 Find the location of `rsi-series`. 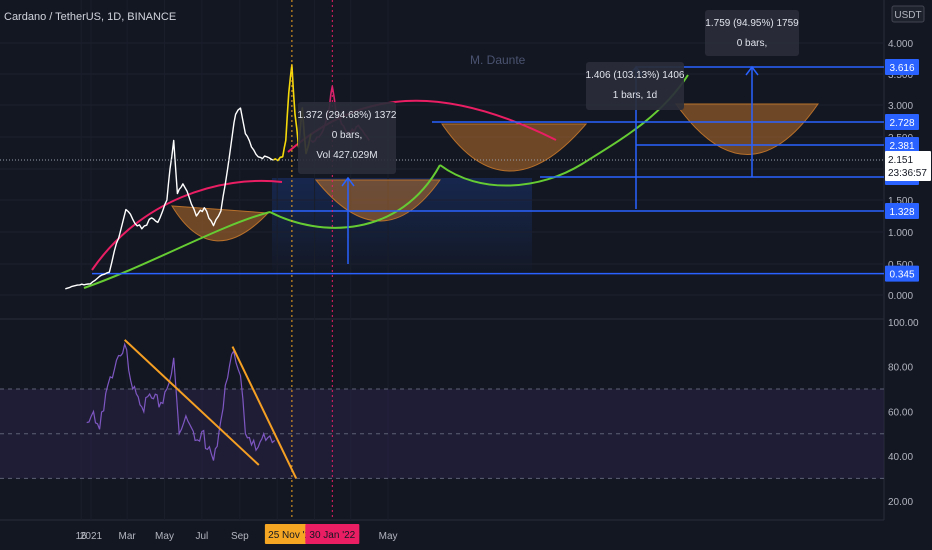

rsi-series is located at coordinates (181, 401).